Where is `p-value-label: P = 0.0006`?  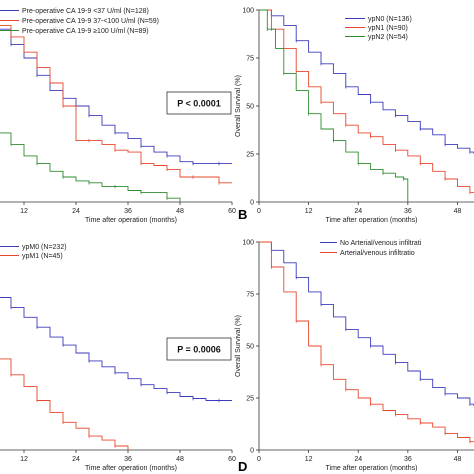
p-value-label: P = 0.0006 is located at coordinates (199, 350).